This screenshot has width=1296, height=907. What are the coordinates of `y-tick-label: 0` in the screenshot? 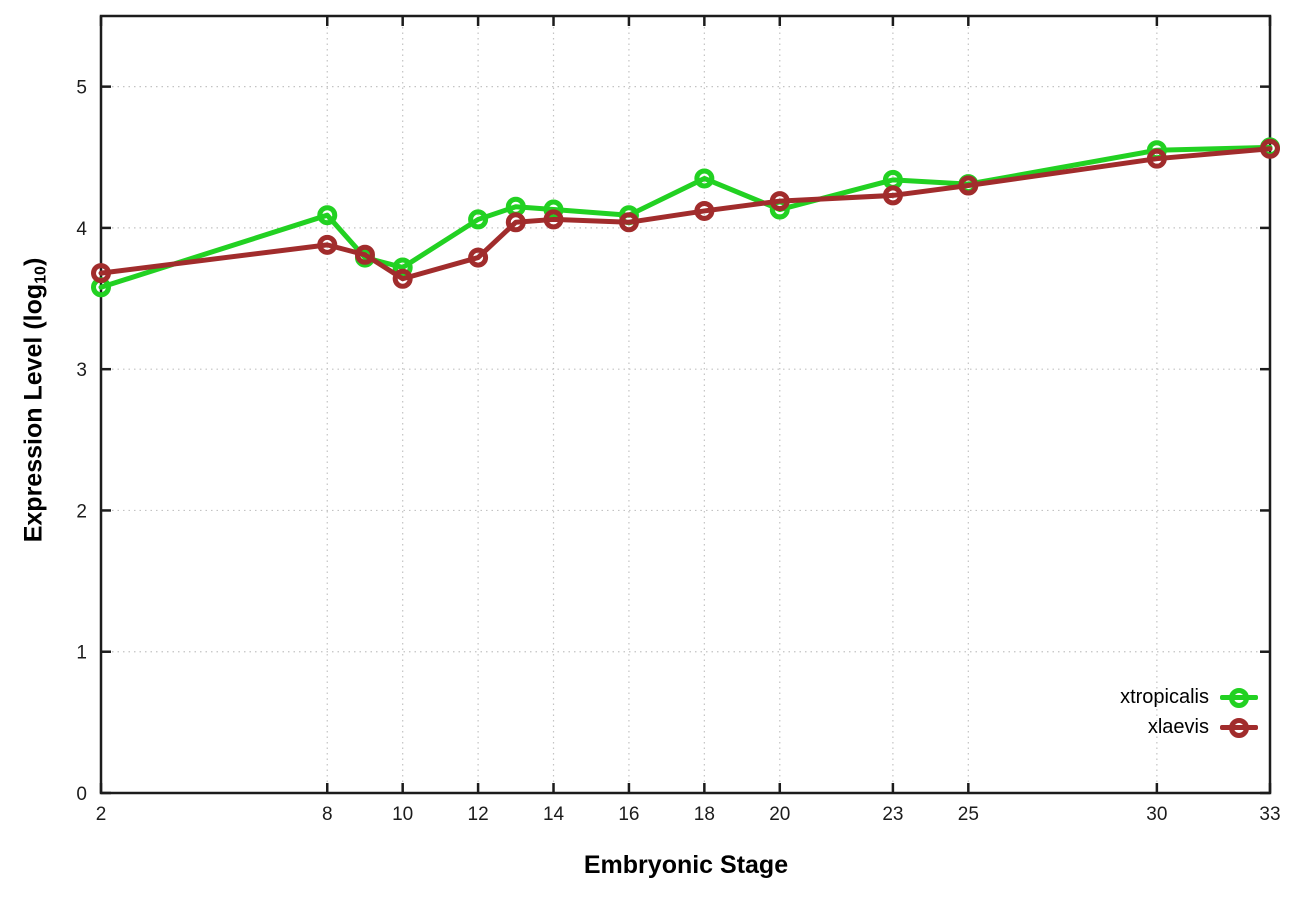 It's located at (81, 794).